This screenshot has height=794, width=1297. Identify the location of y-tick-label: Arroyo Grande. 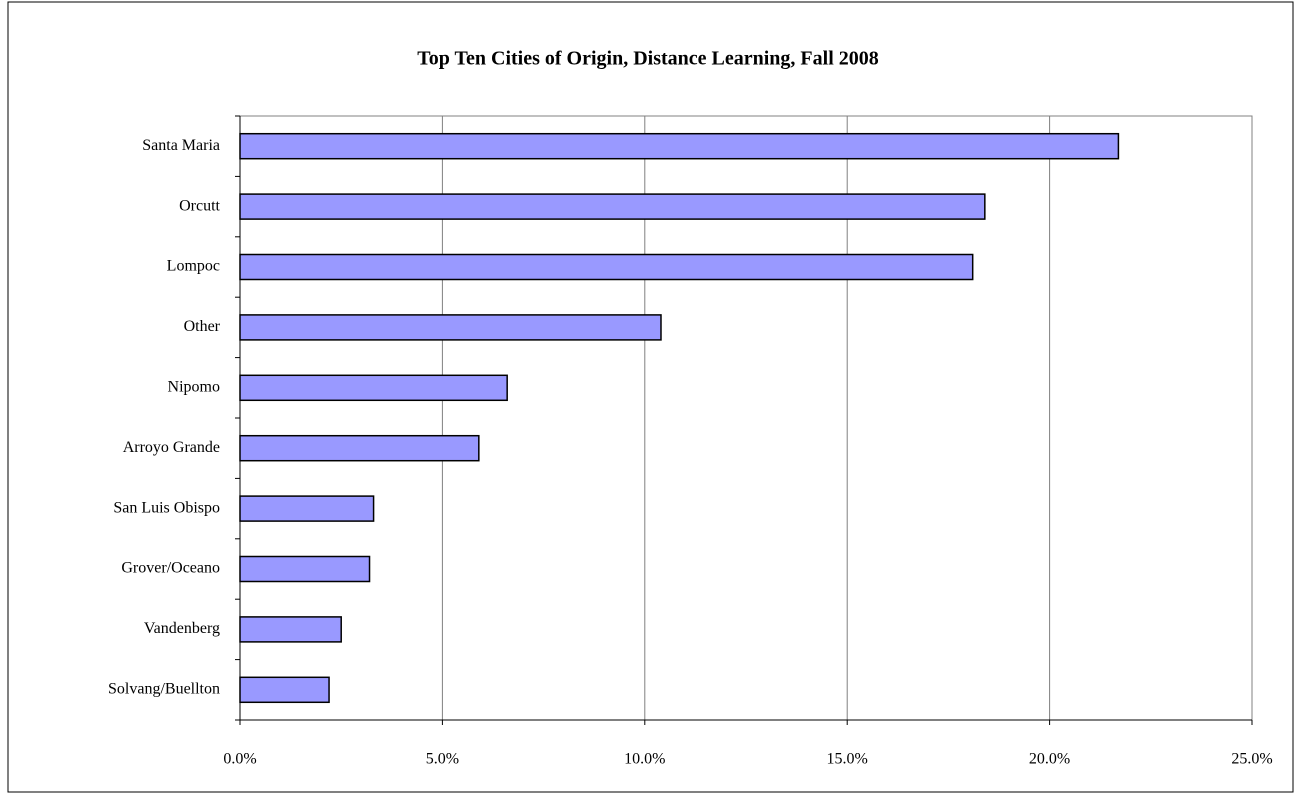
(171, 447).